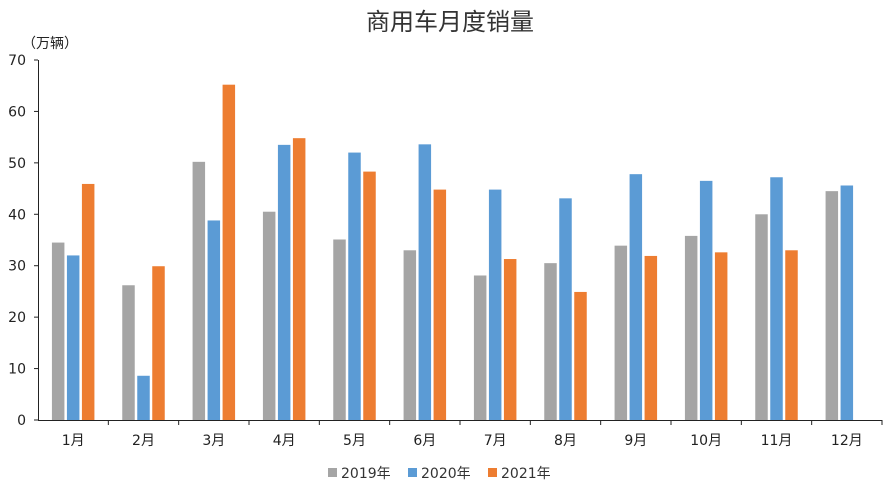 The image size is (896, 497). I want to click on y-tick-label: 50, so click(17, 164).